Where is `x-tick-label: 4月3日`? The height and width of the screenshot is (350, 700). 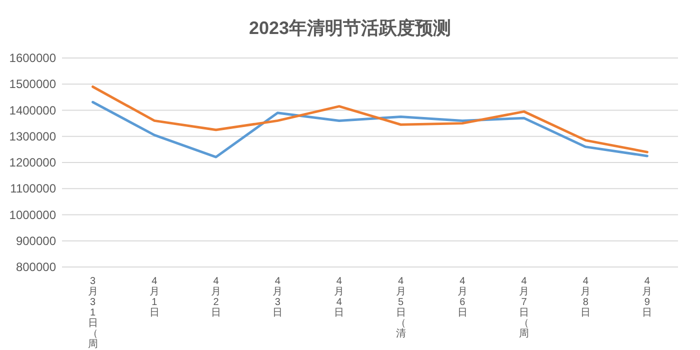
x-tick-label: 4月3日 is located at coordinates (277, 297).